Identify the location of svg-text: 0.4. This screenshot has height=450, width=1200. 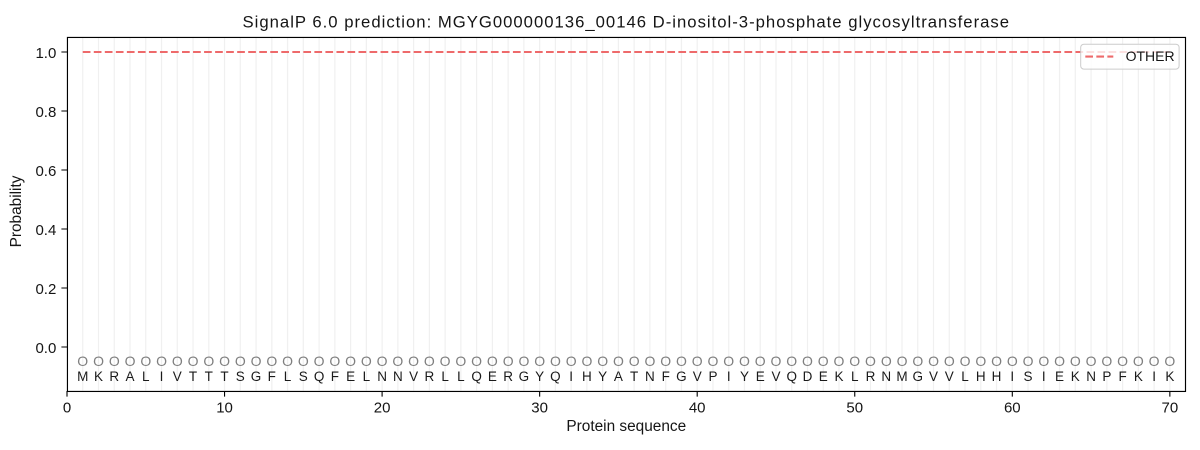
(45, 230).